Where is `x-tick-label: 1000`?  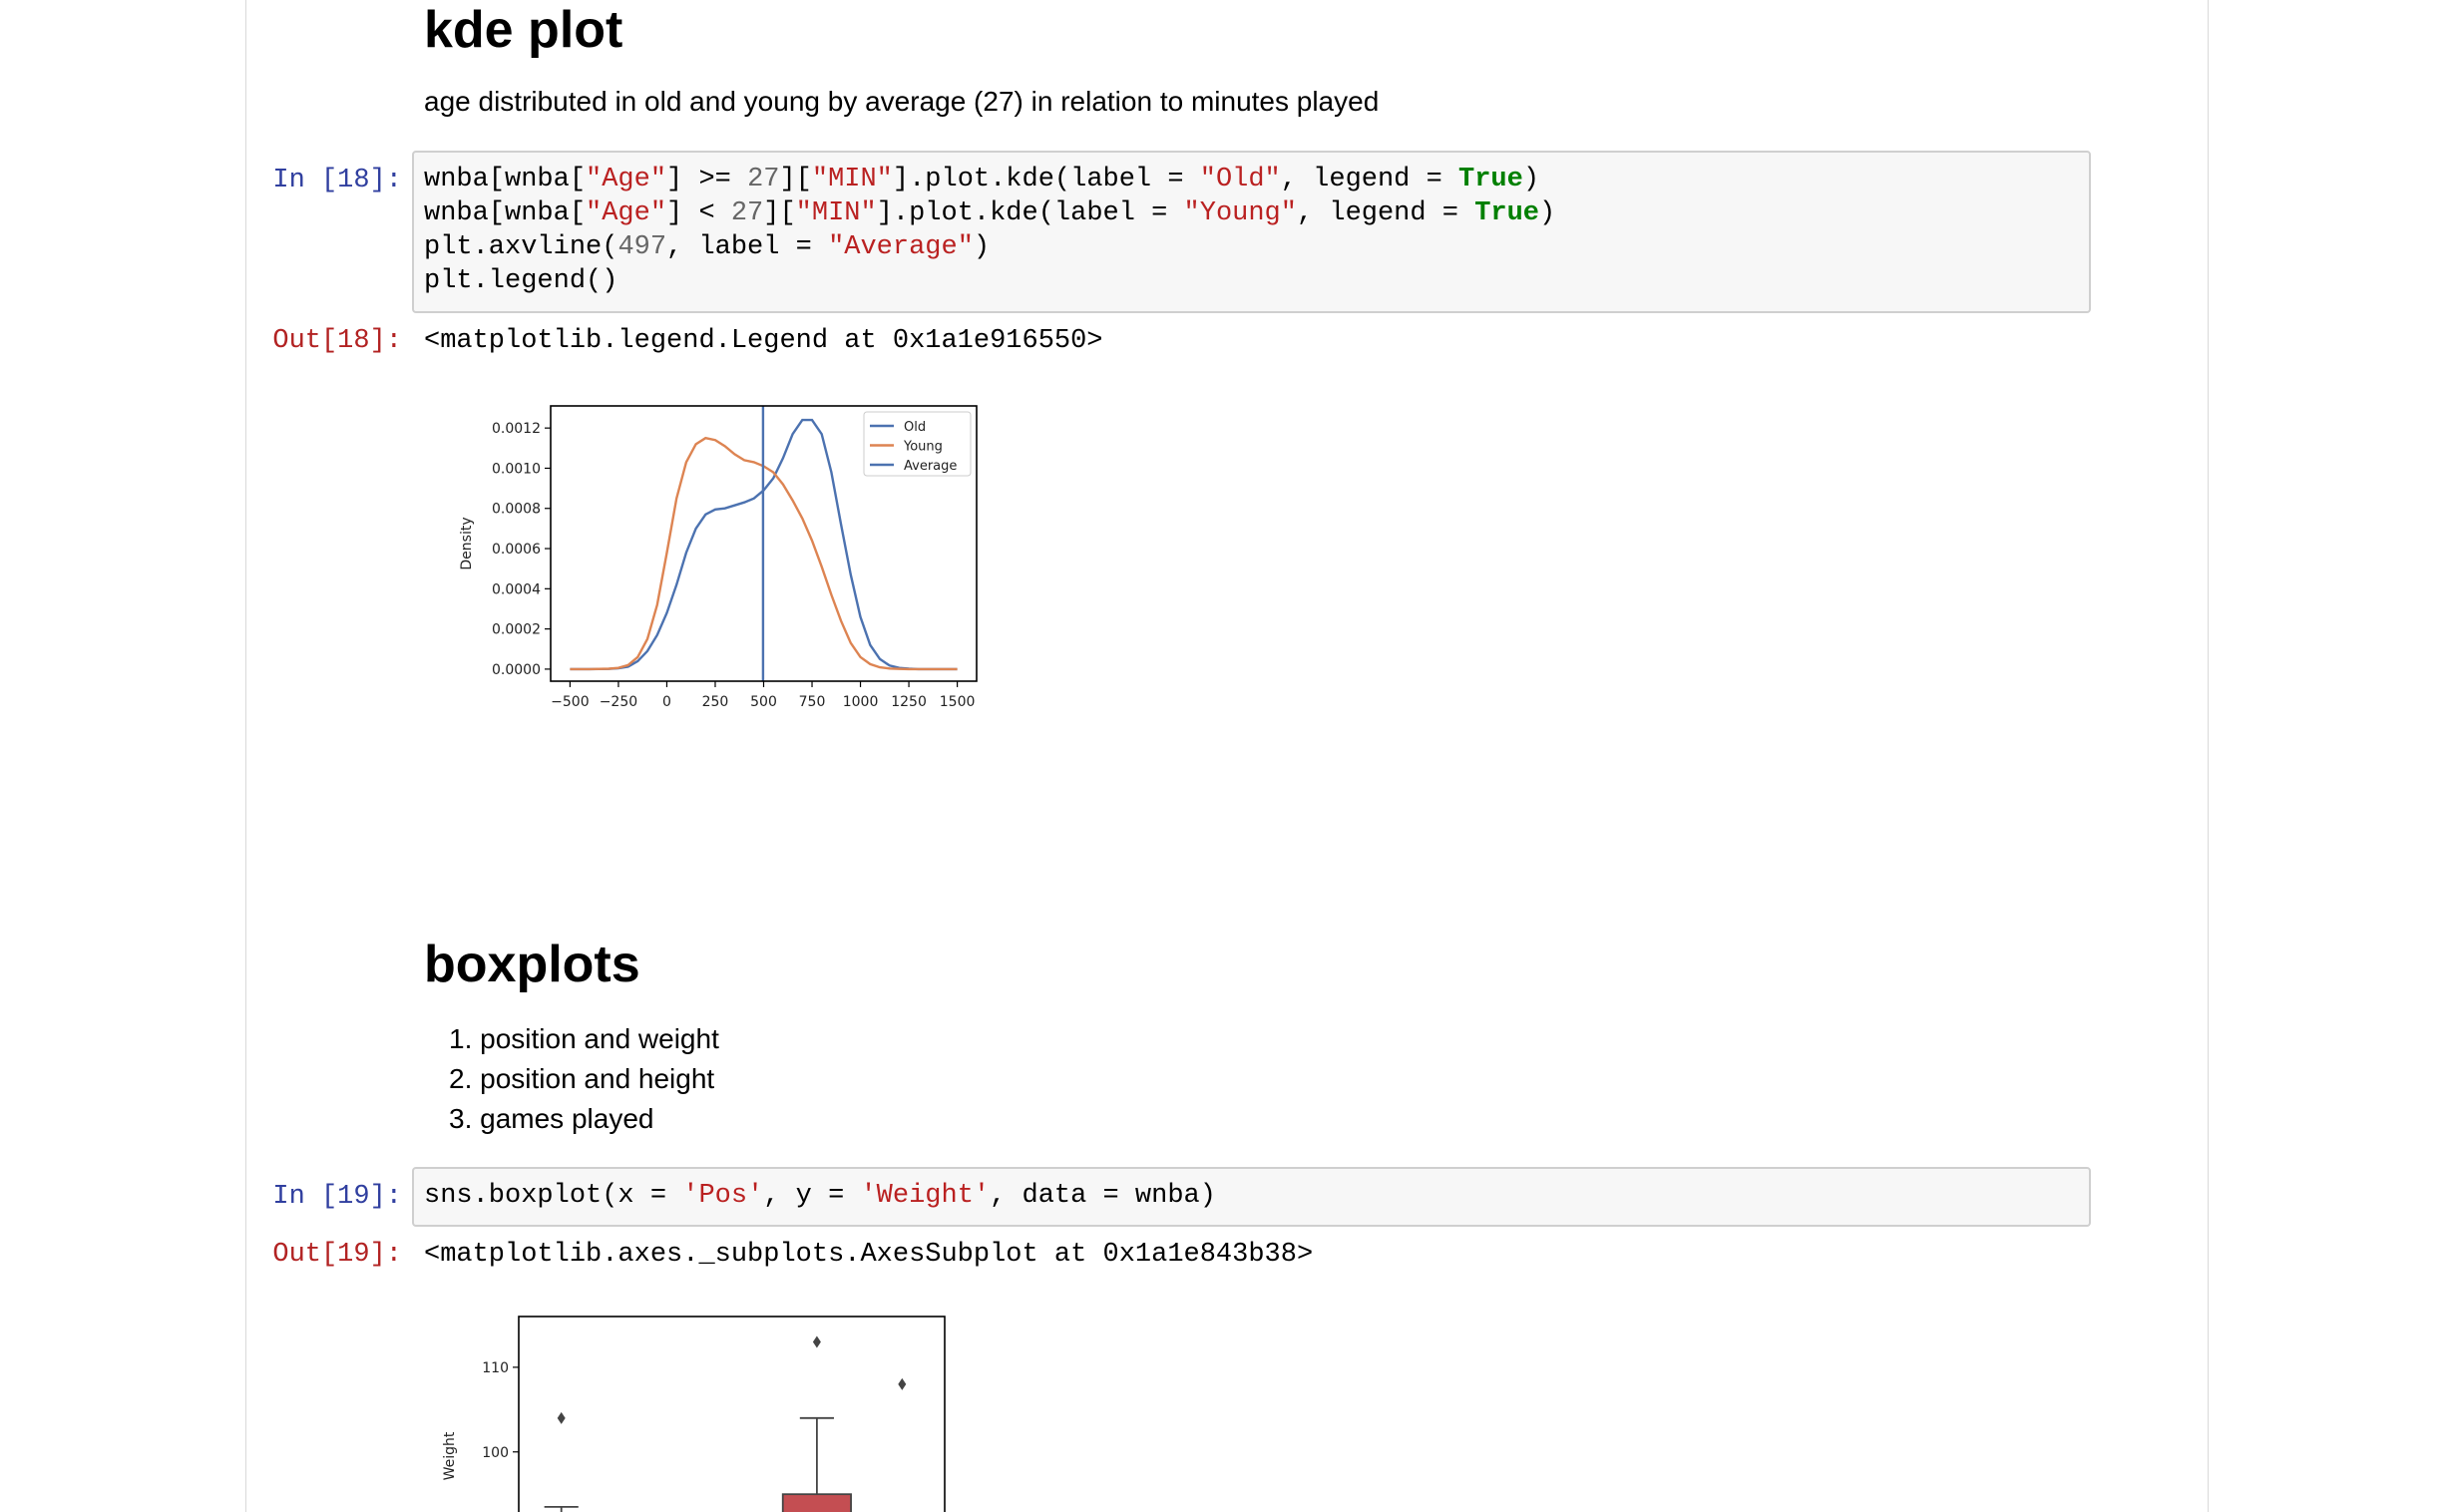 x-tick-label: 1000 is located at coordinates (861, 702).